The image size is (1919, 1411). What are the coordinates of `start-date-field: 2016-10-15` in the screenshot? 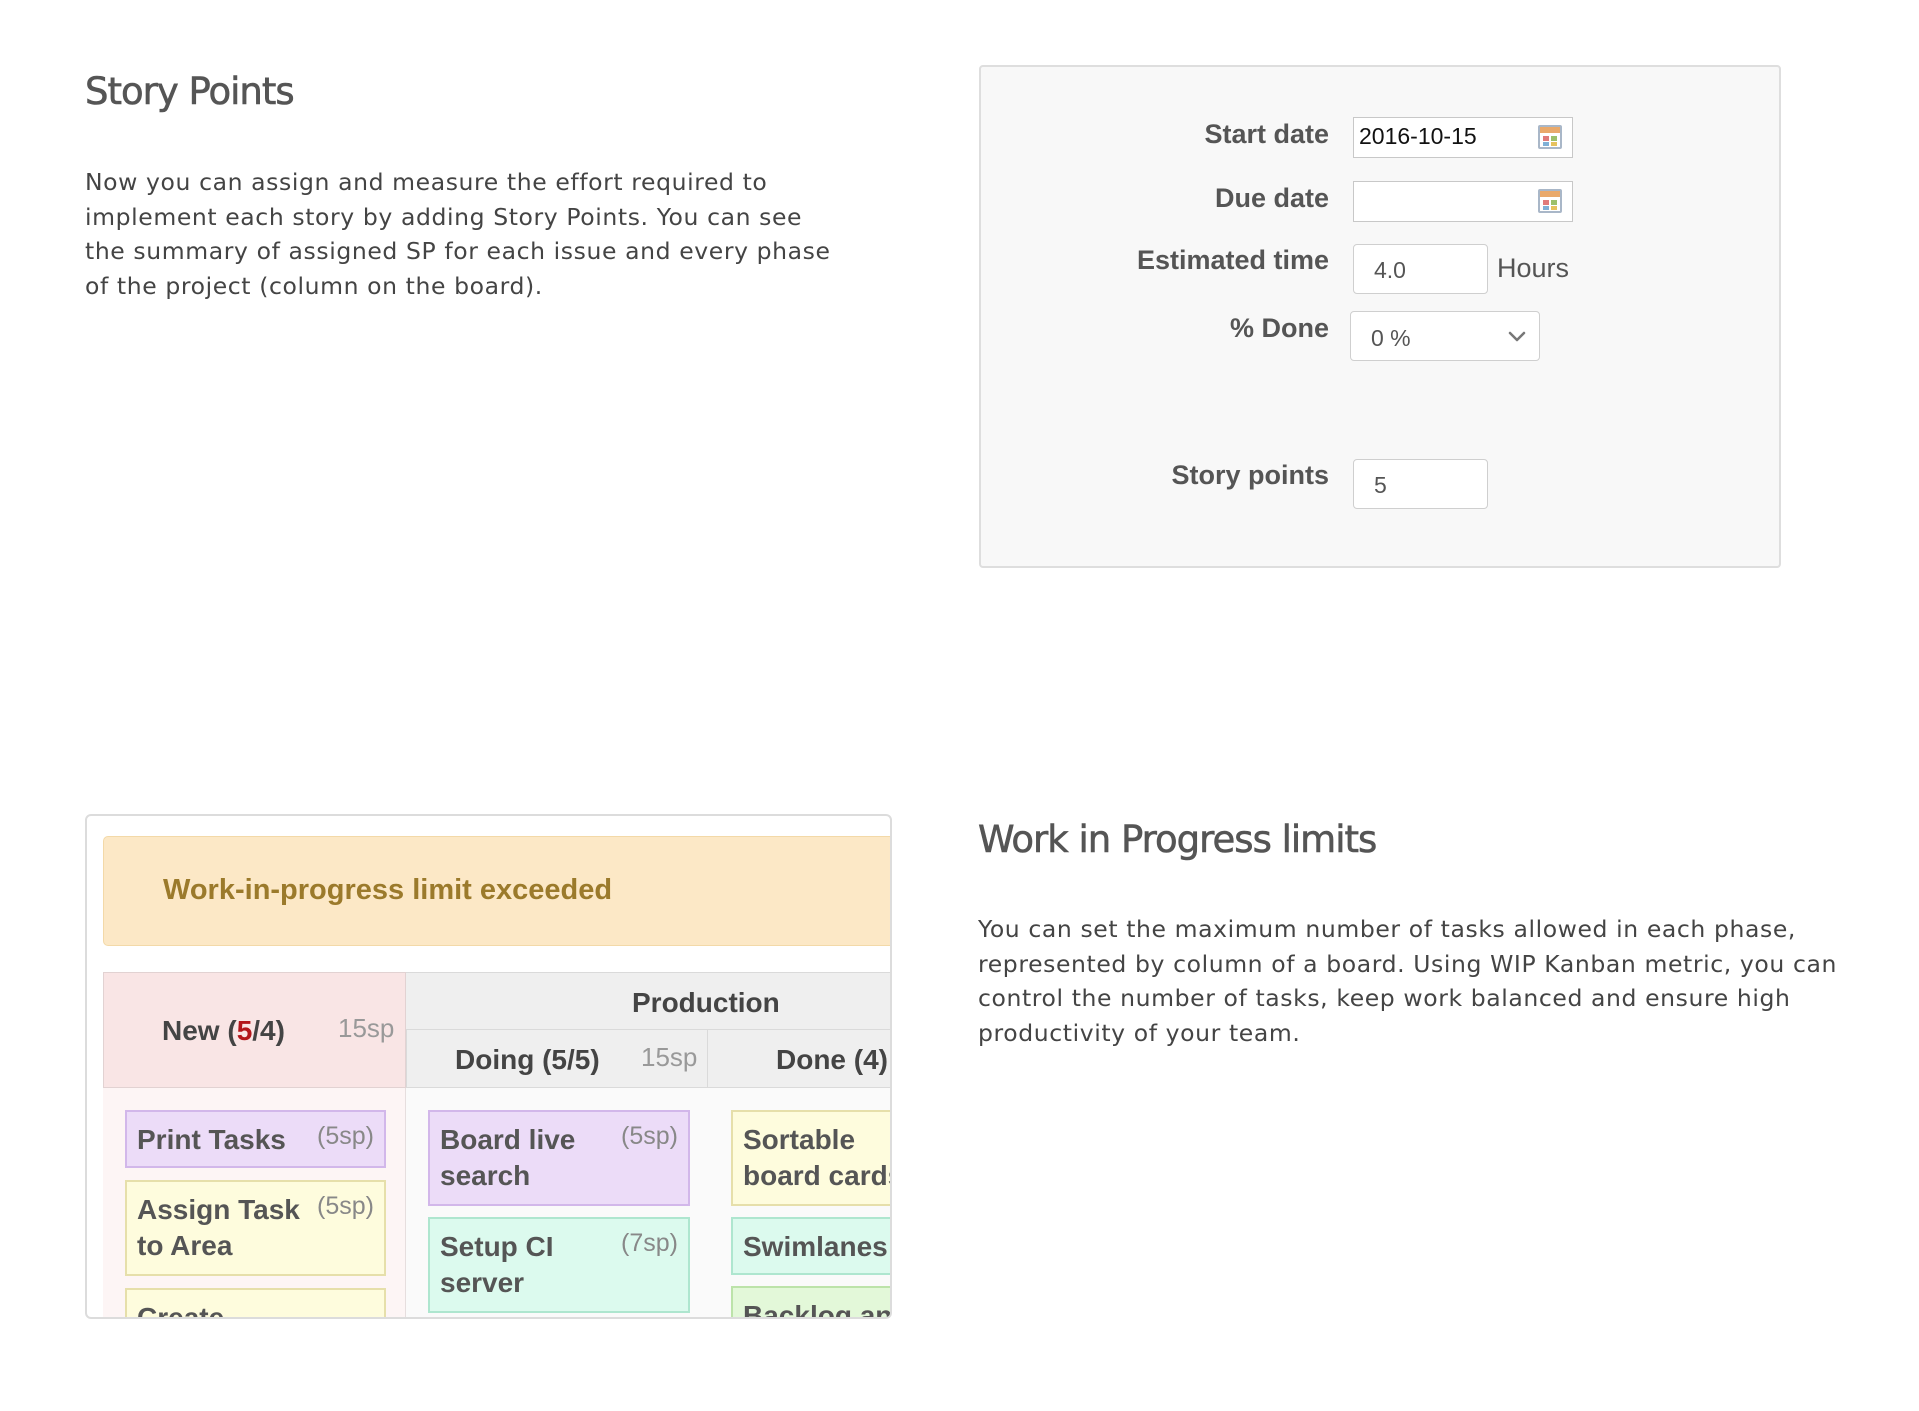 It's located at (1463, 137).